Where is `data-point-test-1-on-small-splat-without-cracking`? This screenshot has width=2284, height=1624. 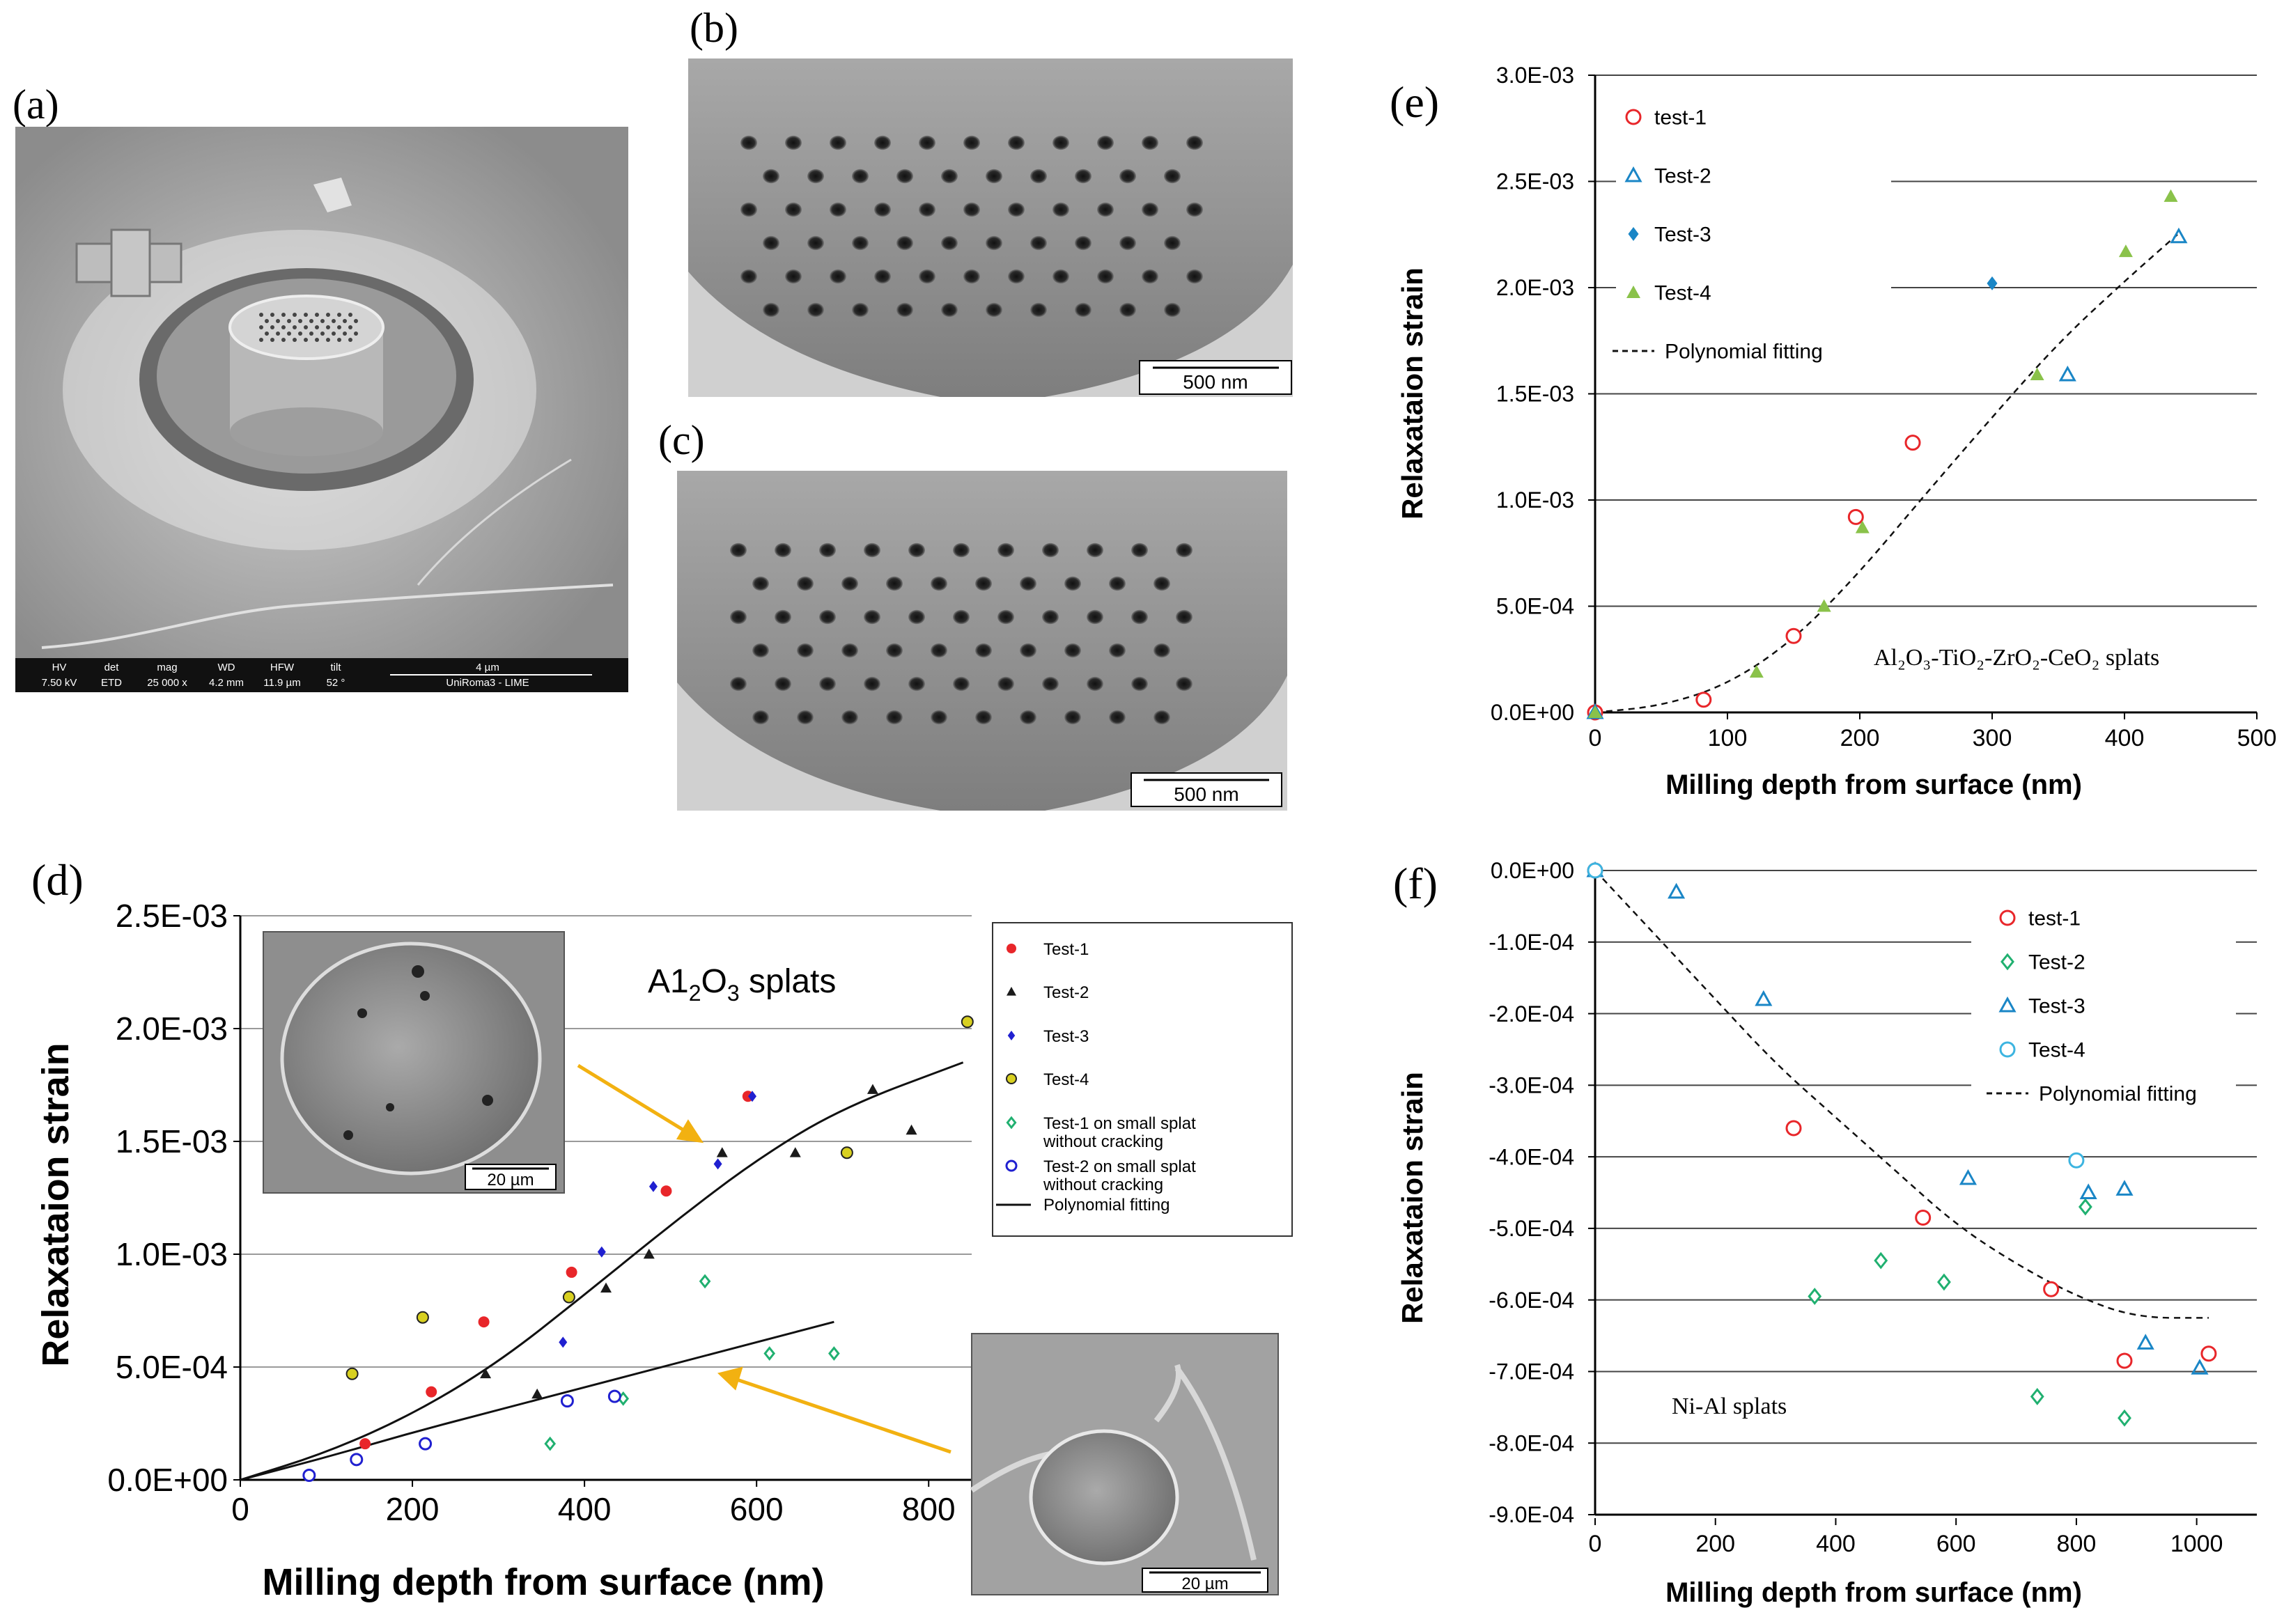 data-point-test-1-on-small-splat-without-cracking is located at coordinates (705, 1282).